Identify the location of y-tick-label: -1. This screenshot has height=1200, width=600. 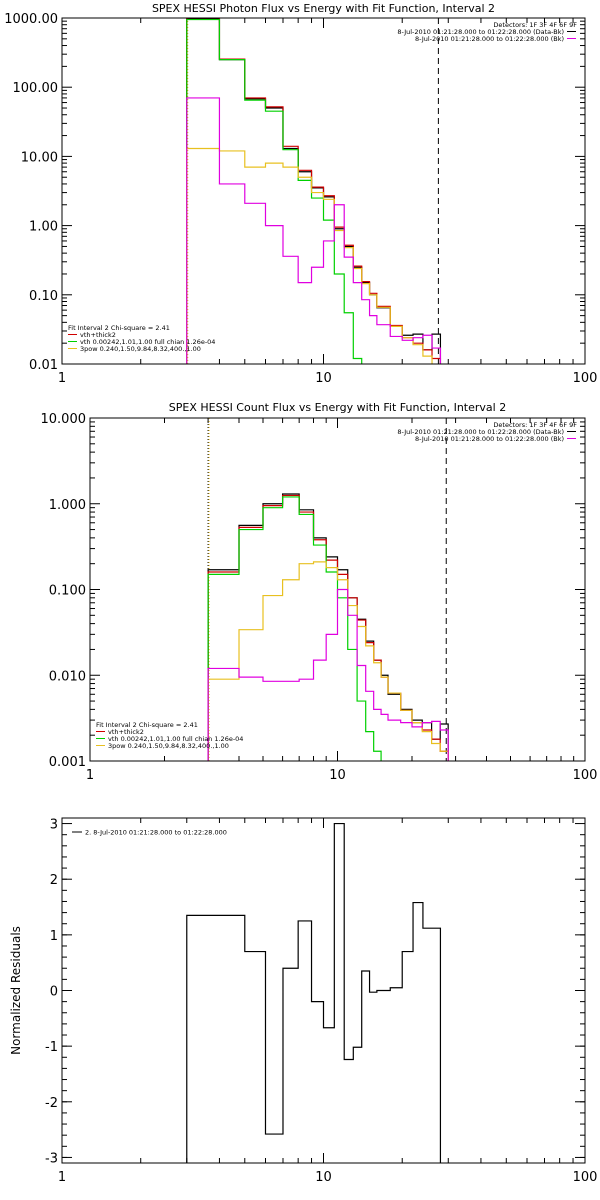
(51, 1047).